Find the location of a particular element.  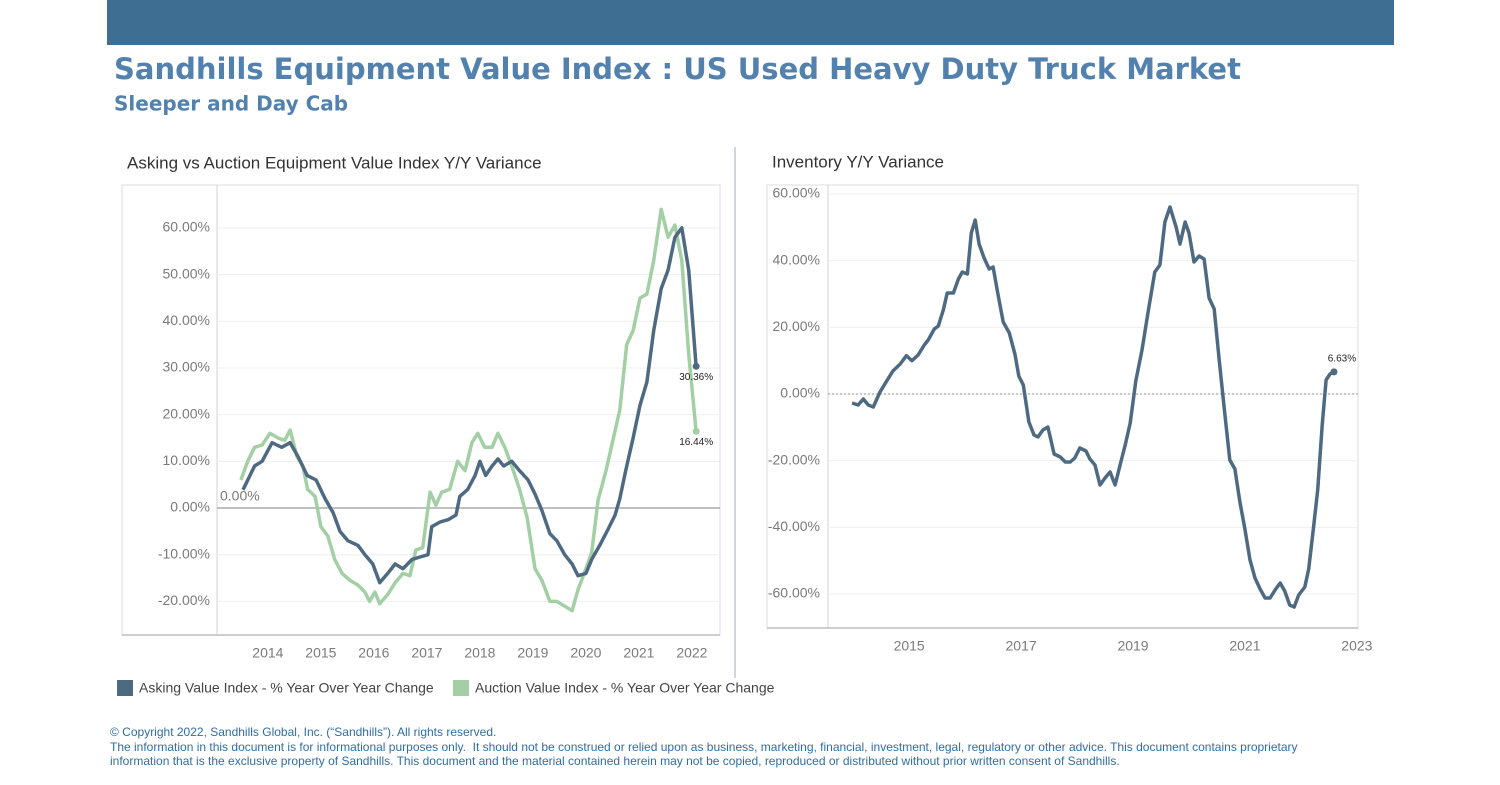

end-label: 6.63% is located at coordinates (1342, 359).